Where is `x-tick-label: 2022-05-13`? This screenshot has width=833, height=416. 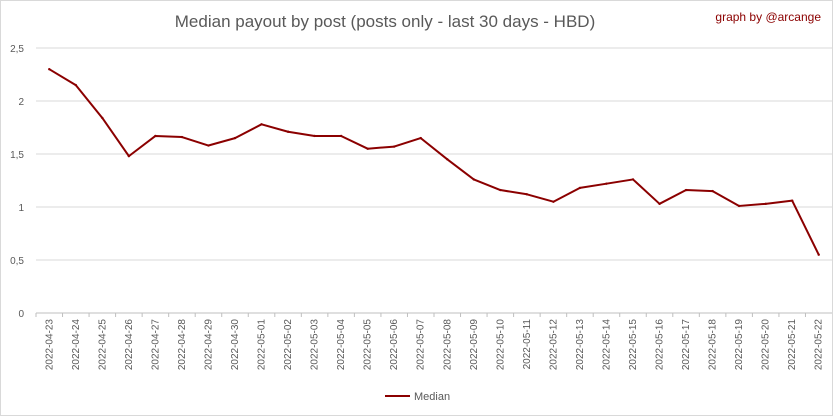 x-tick-label: 2022-05-13 is located at coordinates (580, 345).